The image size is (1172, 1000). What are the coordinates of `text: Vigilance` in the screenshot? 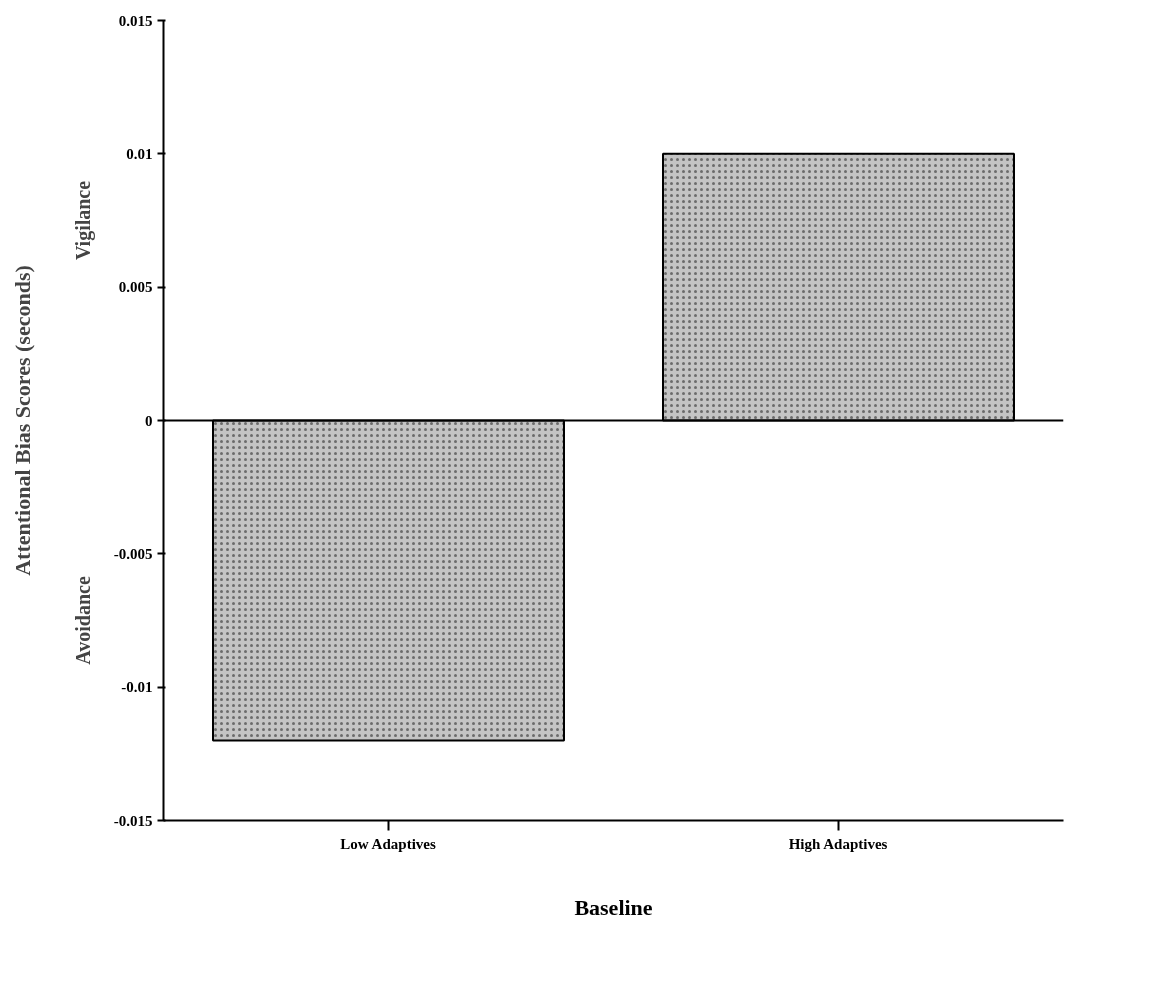 It's located at (83, 220).